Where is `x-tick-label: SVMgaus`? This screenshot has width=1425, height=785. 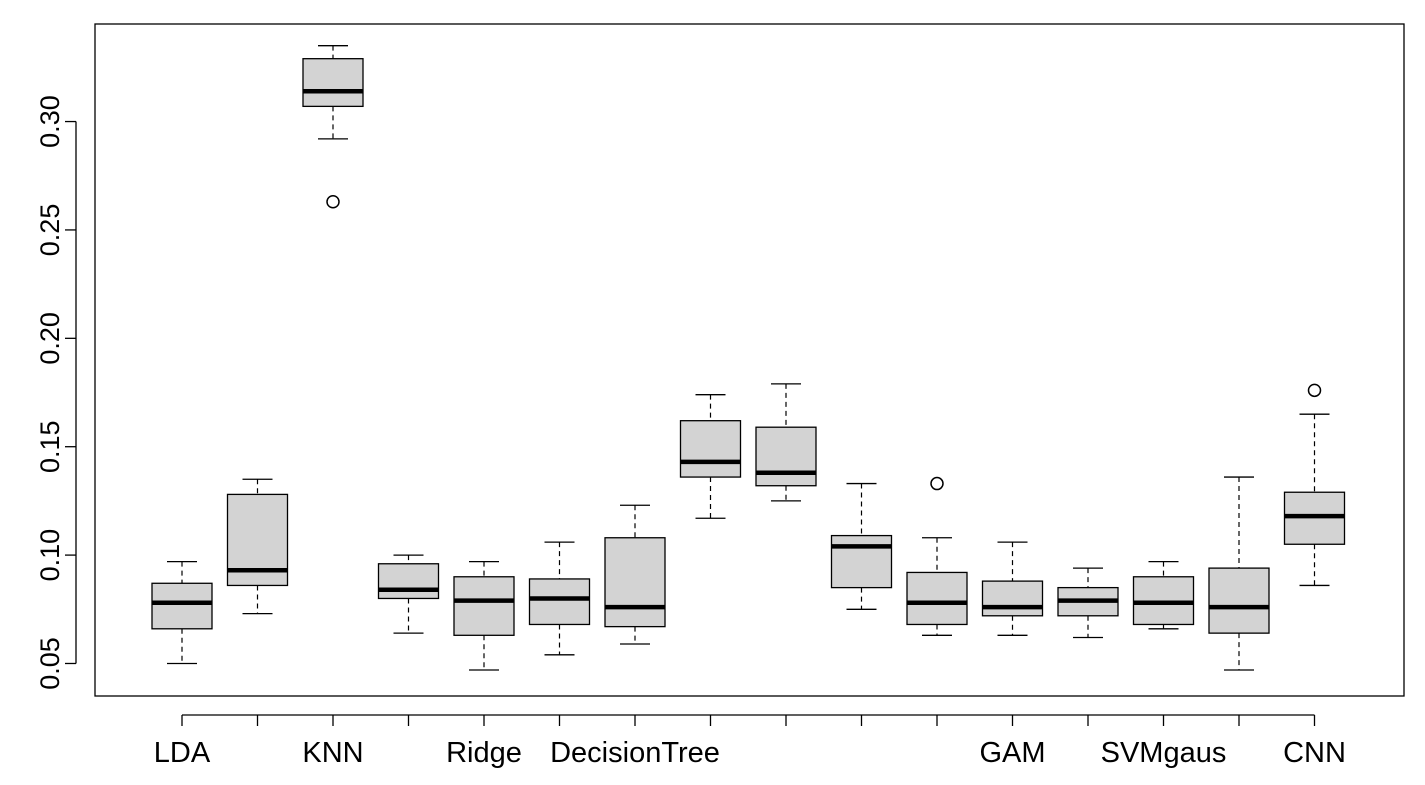
x-tick-label: SVMgaus is located at coordinates (1164, 753).